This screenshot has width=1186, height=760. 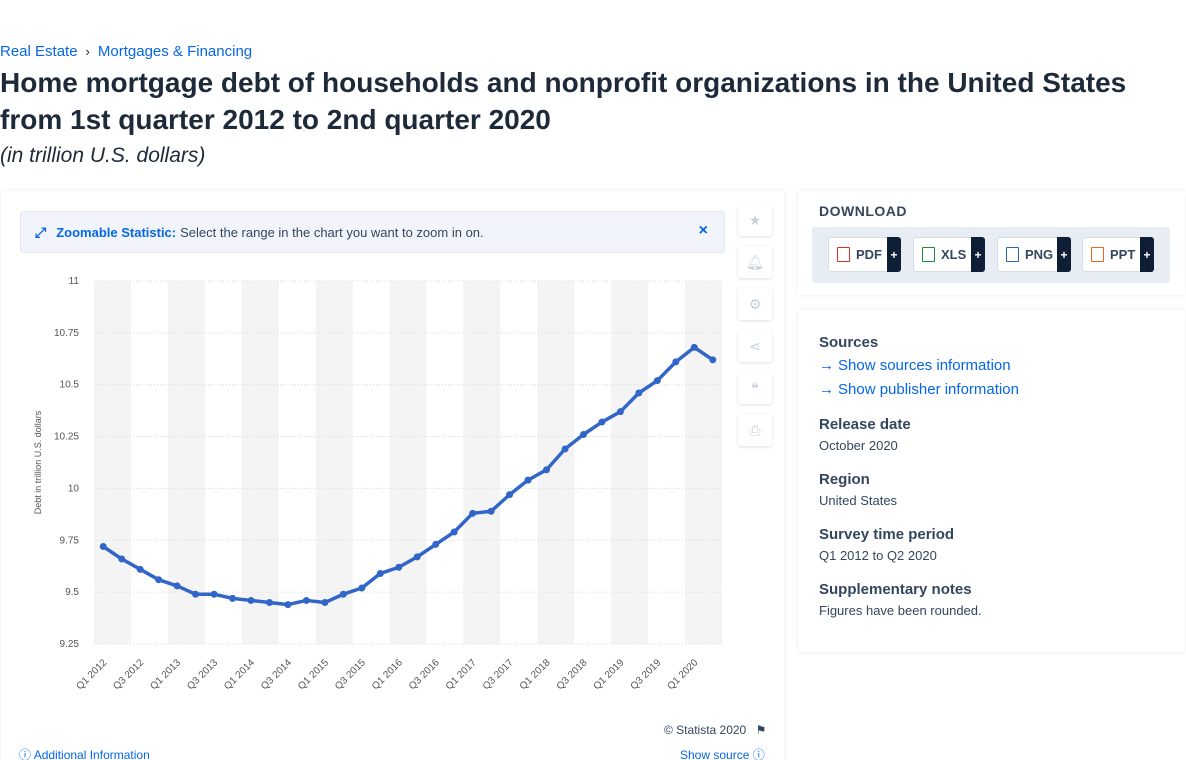 I want to click on show-source-label: Show source, so click(x=715, y=754).